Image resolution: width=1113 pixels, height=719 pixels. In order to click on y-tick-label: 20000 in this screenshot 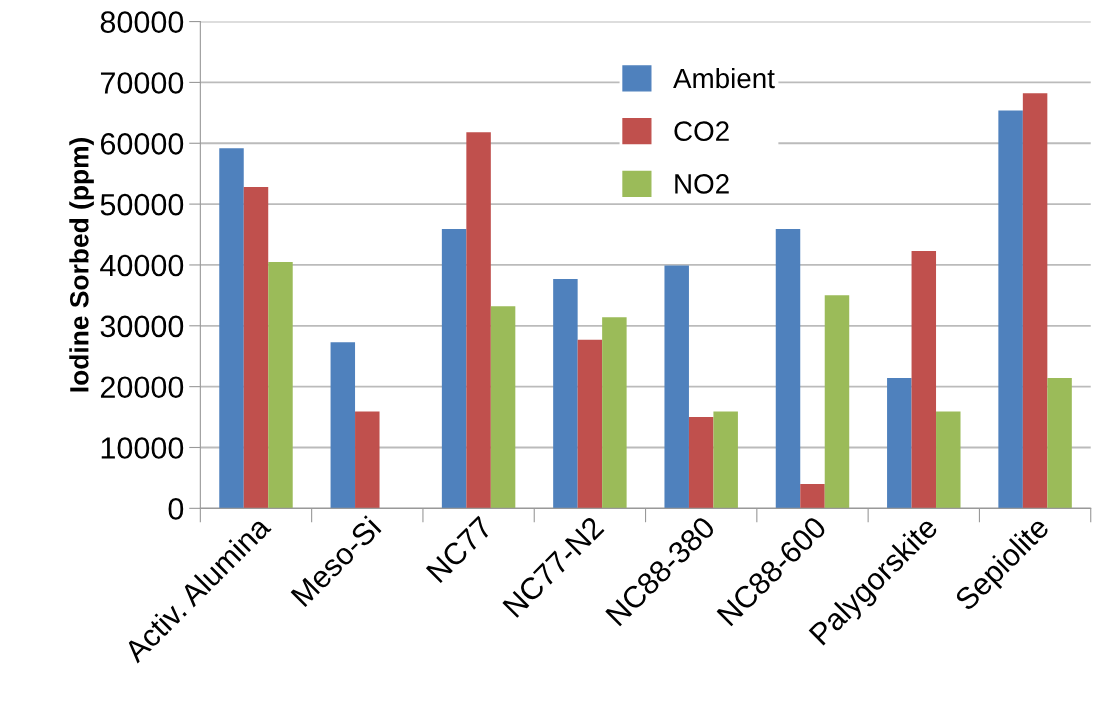, I will do `click(142, 387)`.